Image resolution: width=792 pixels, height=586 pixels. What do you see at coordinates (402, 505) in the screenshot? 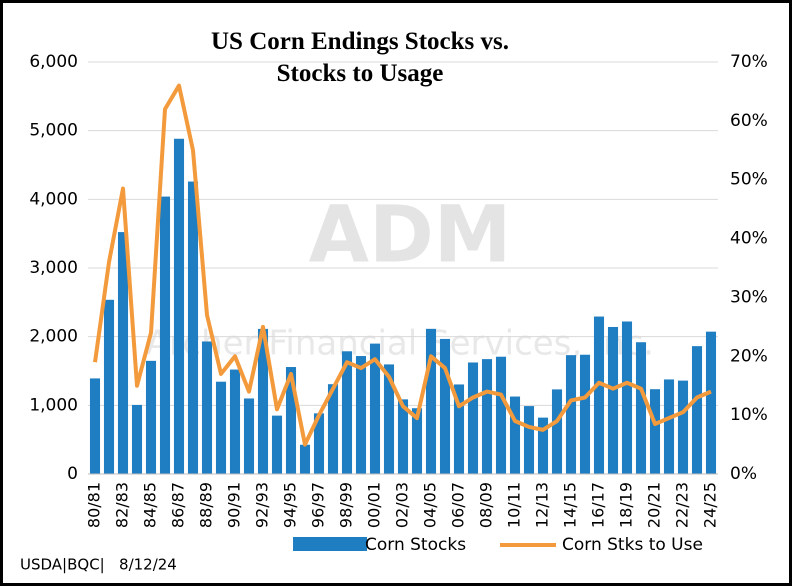
I see `x-tick-label: 02/03` at bounding box center [402, 505].